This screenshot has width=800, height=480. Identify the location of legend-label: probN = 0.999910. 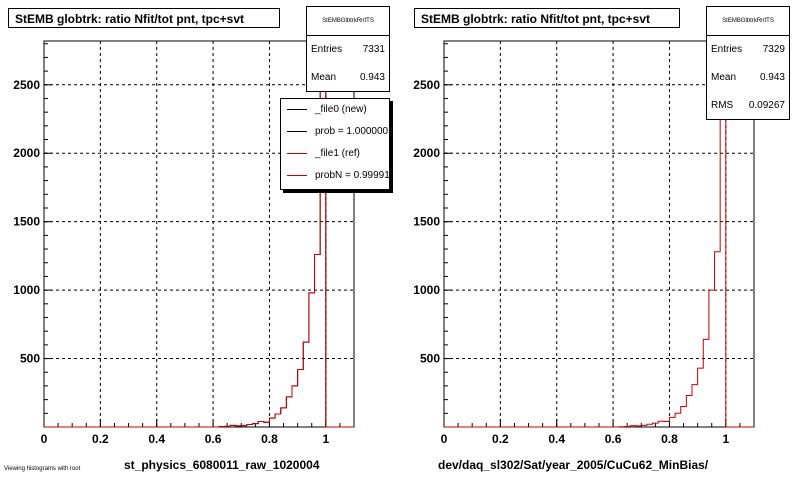
(352, 175).